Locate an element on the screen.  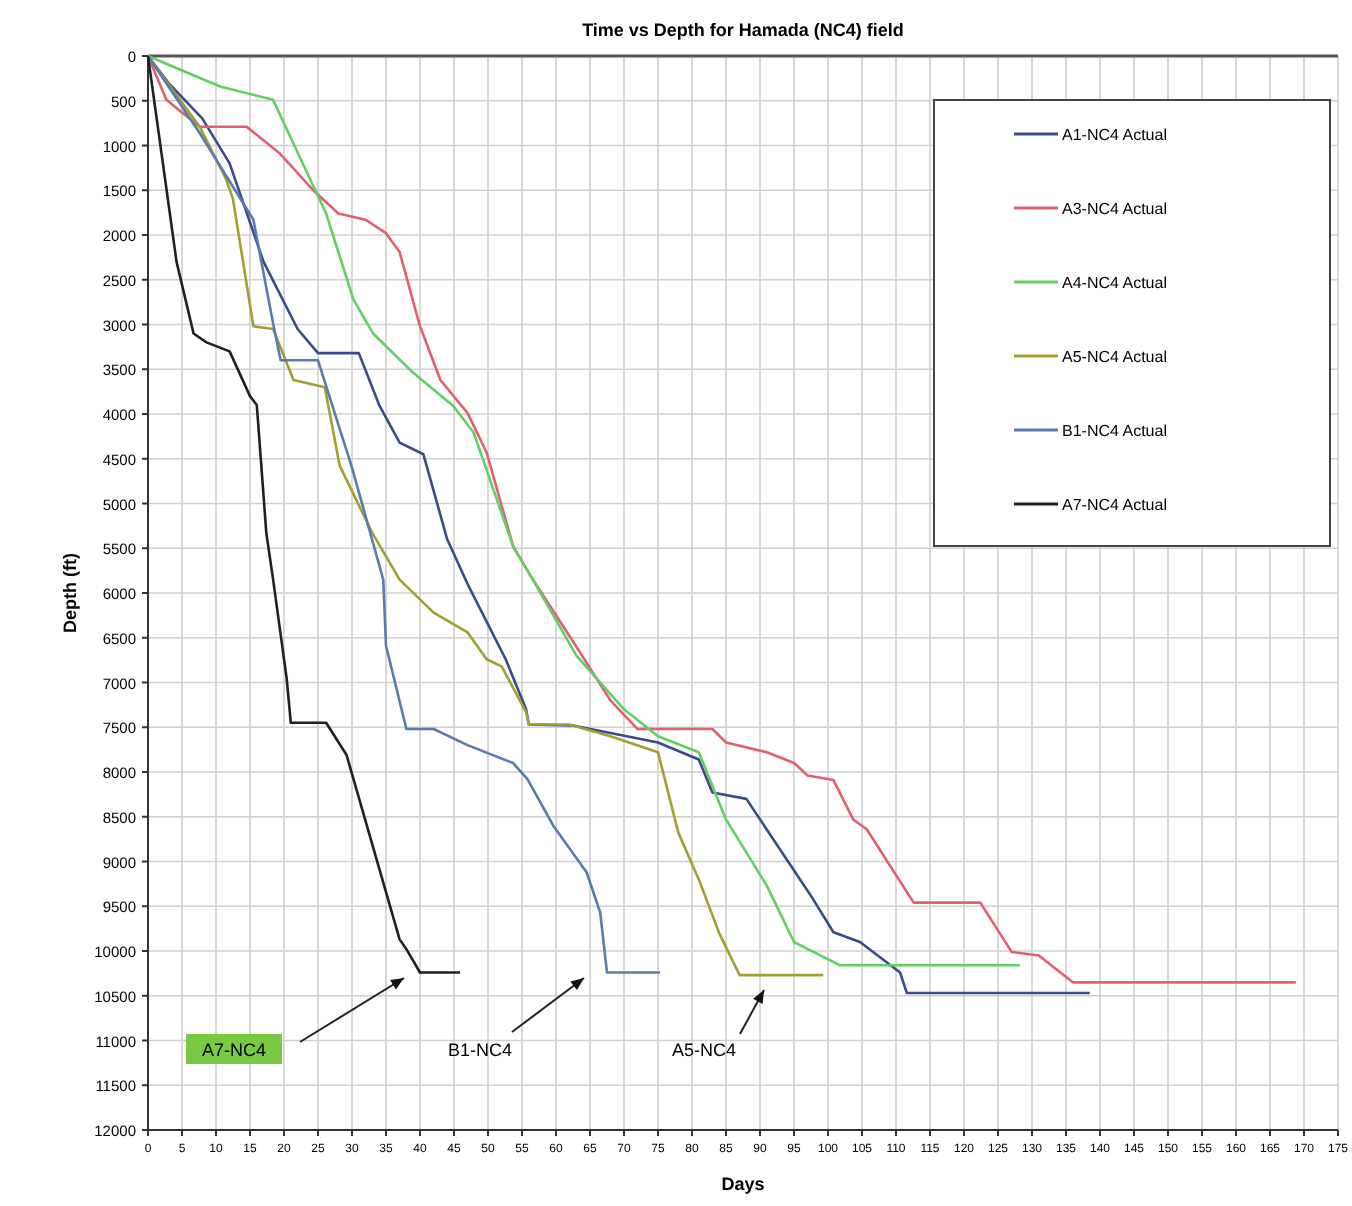
y-axis-title: Depth (ft) is located at coordinates (70, 593).